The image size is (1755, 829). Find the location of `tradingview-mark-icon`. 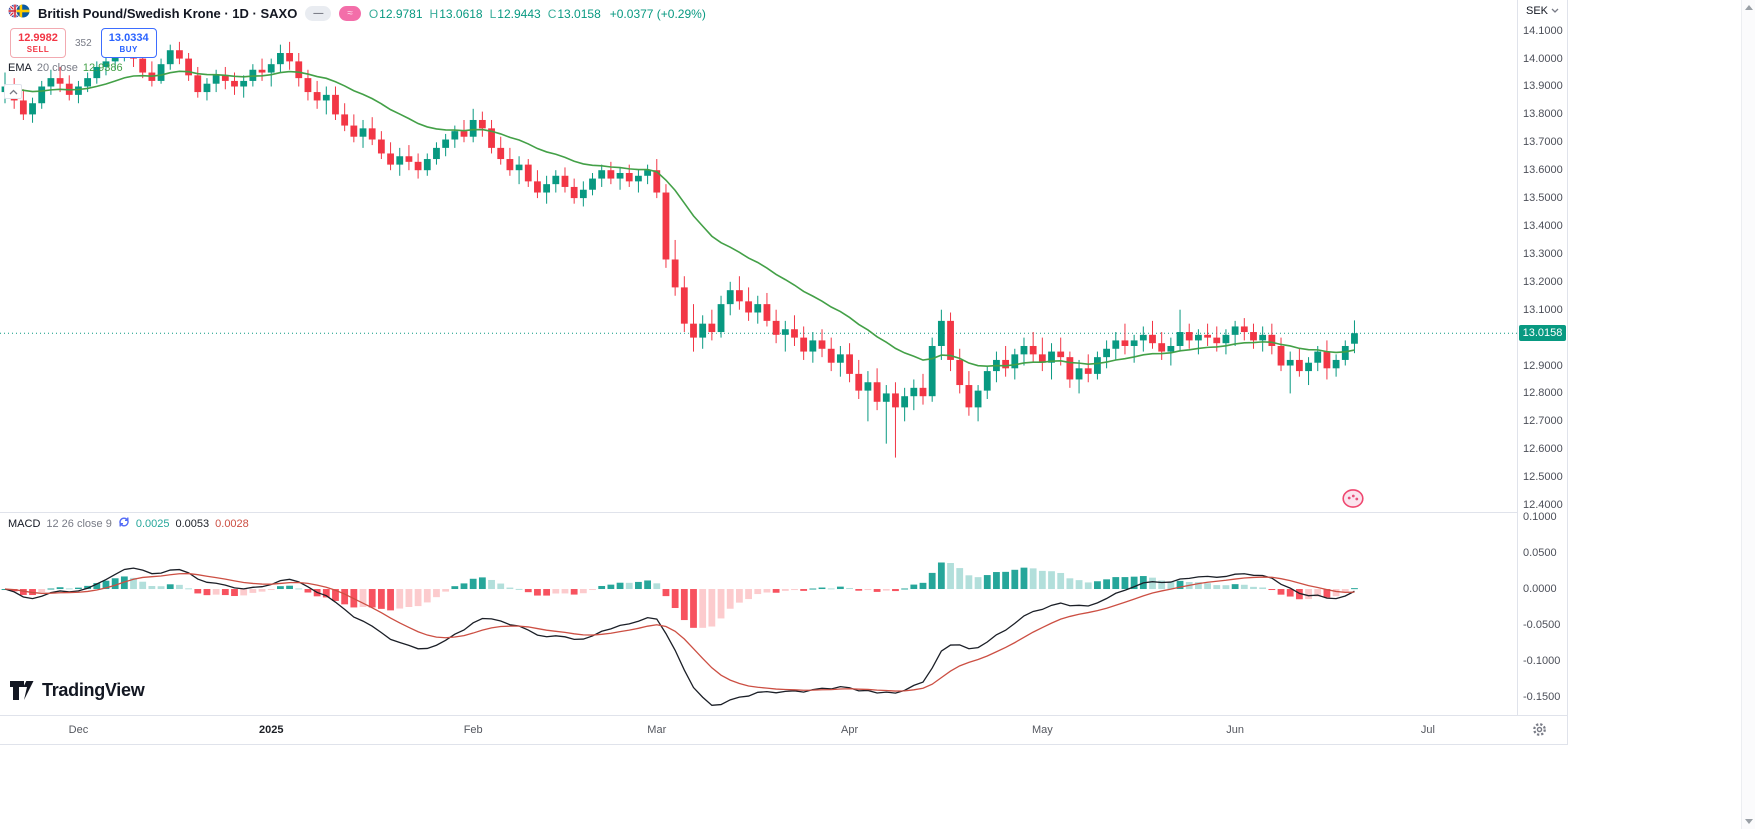

tradingview-mark-icon is located at coordinates (22, 690).